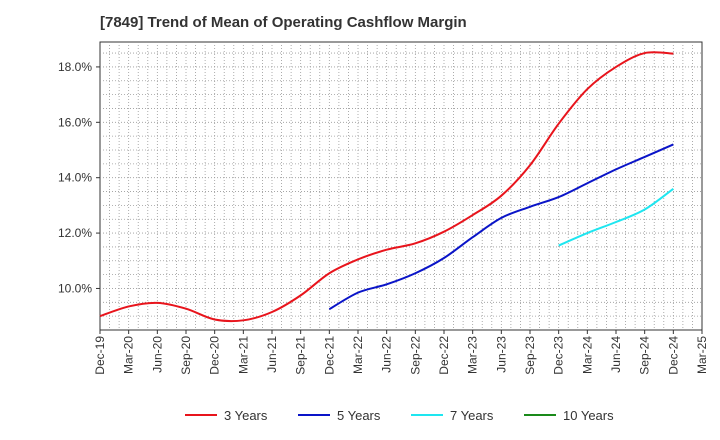 The width and height of the screenshot is (720, 440). What do you see at coordinates (444, 355) in the screenshot?
I see `x-tick-label: Dec-22` at bounding box center [444, 355].